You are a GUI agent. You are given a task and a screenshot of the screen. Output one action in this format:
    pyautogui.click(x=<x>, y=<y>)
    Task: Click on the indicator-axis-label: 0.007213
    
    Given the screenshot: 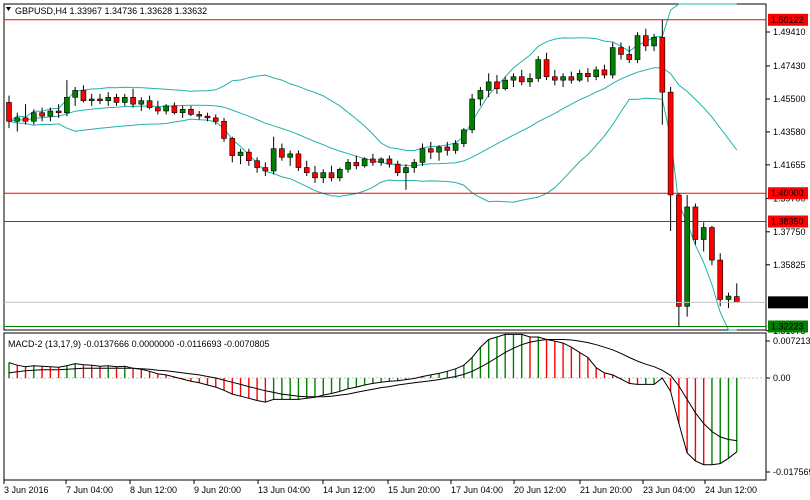 What is the action you would take?
    pyautogui.click(x=791, y=341)
    